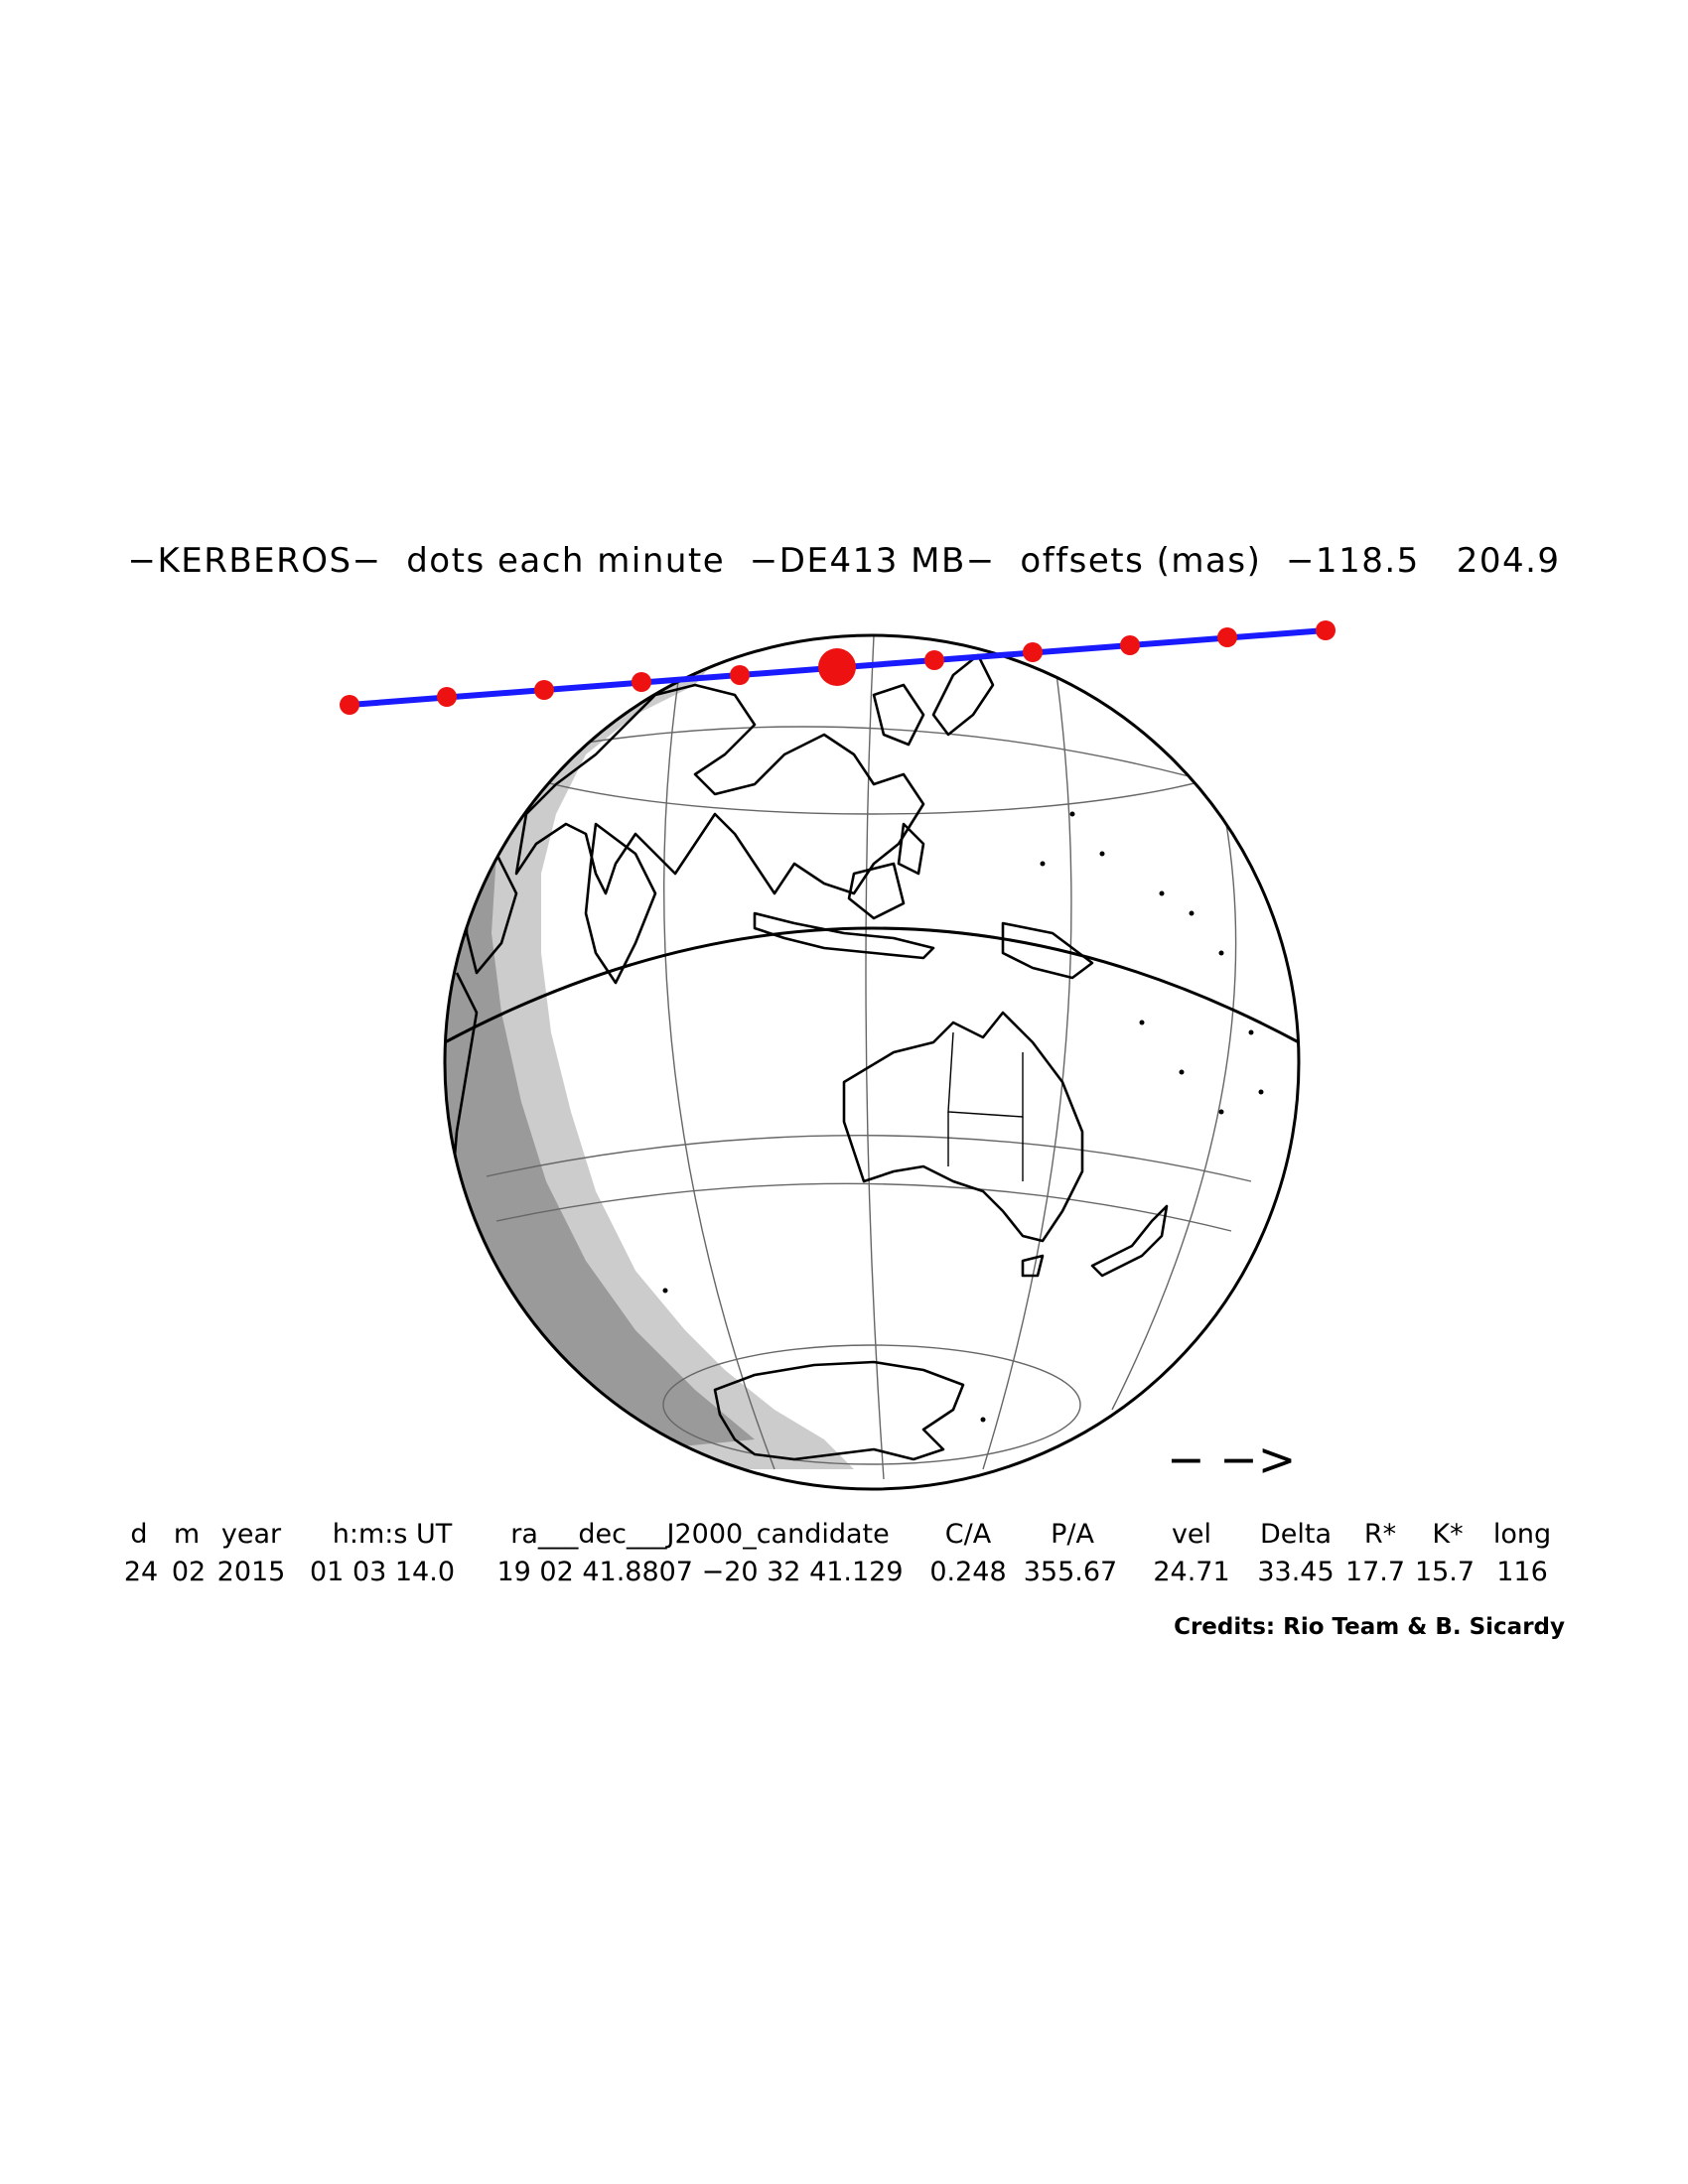  I want to click on direction-arrow: − −>, so click(1231, 1459).